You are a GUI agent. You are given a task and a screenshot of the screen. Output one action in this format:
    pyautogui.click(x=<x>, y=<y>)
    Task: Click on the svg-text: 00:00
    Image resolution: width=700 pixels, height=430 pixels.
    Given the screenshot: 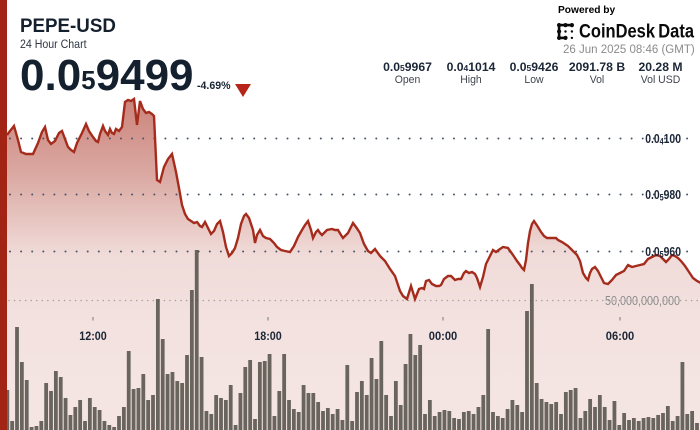 What is the action you would take?
    pyautogui.click(x=443, y=336)
    